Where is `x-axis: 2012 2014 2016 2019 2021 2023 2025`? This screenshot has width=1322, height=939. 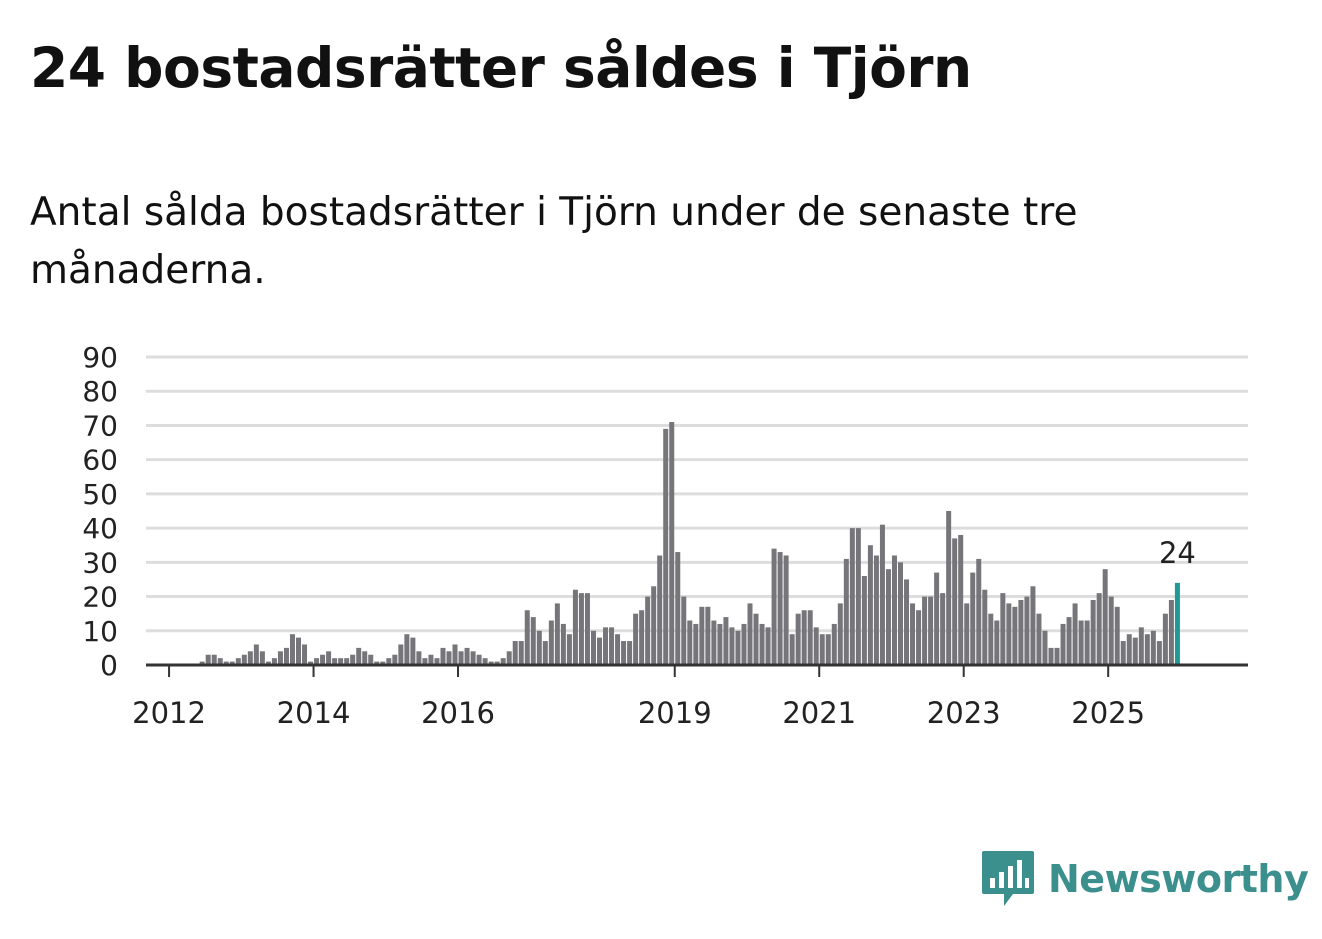 x-axis: 2012 2014 2016 2019 2021 2023 2025 is located at coordinates (690, 696).